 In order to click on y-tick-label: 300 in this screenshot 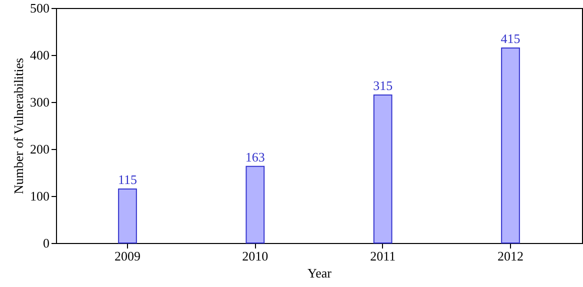, I will do `click(40, 102)`.